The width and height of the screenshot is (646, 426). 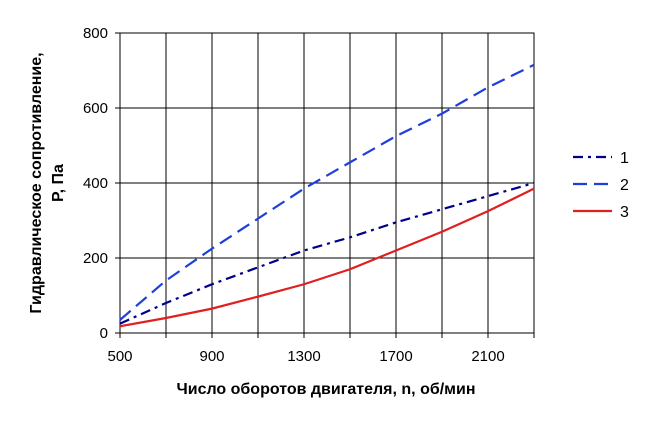 I want to click on legend-label-1: 1, so click(x=624, y=158).